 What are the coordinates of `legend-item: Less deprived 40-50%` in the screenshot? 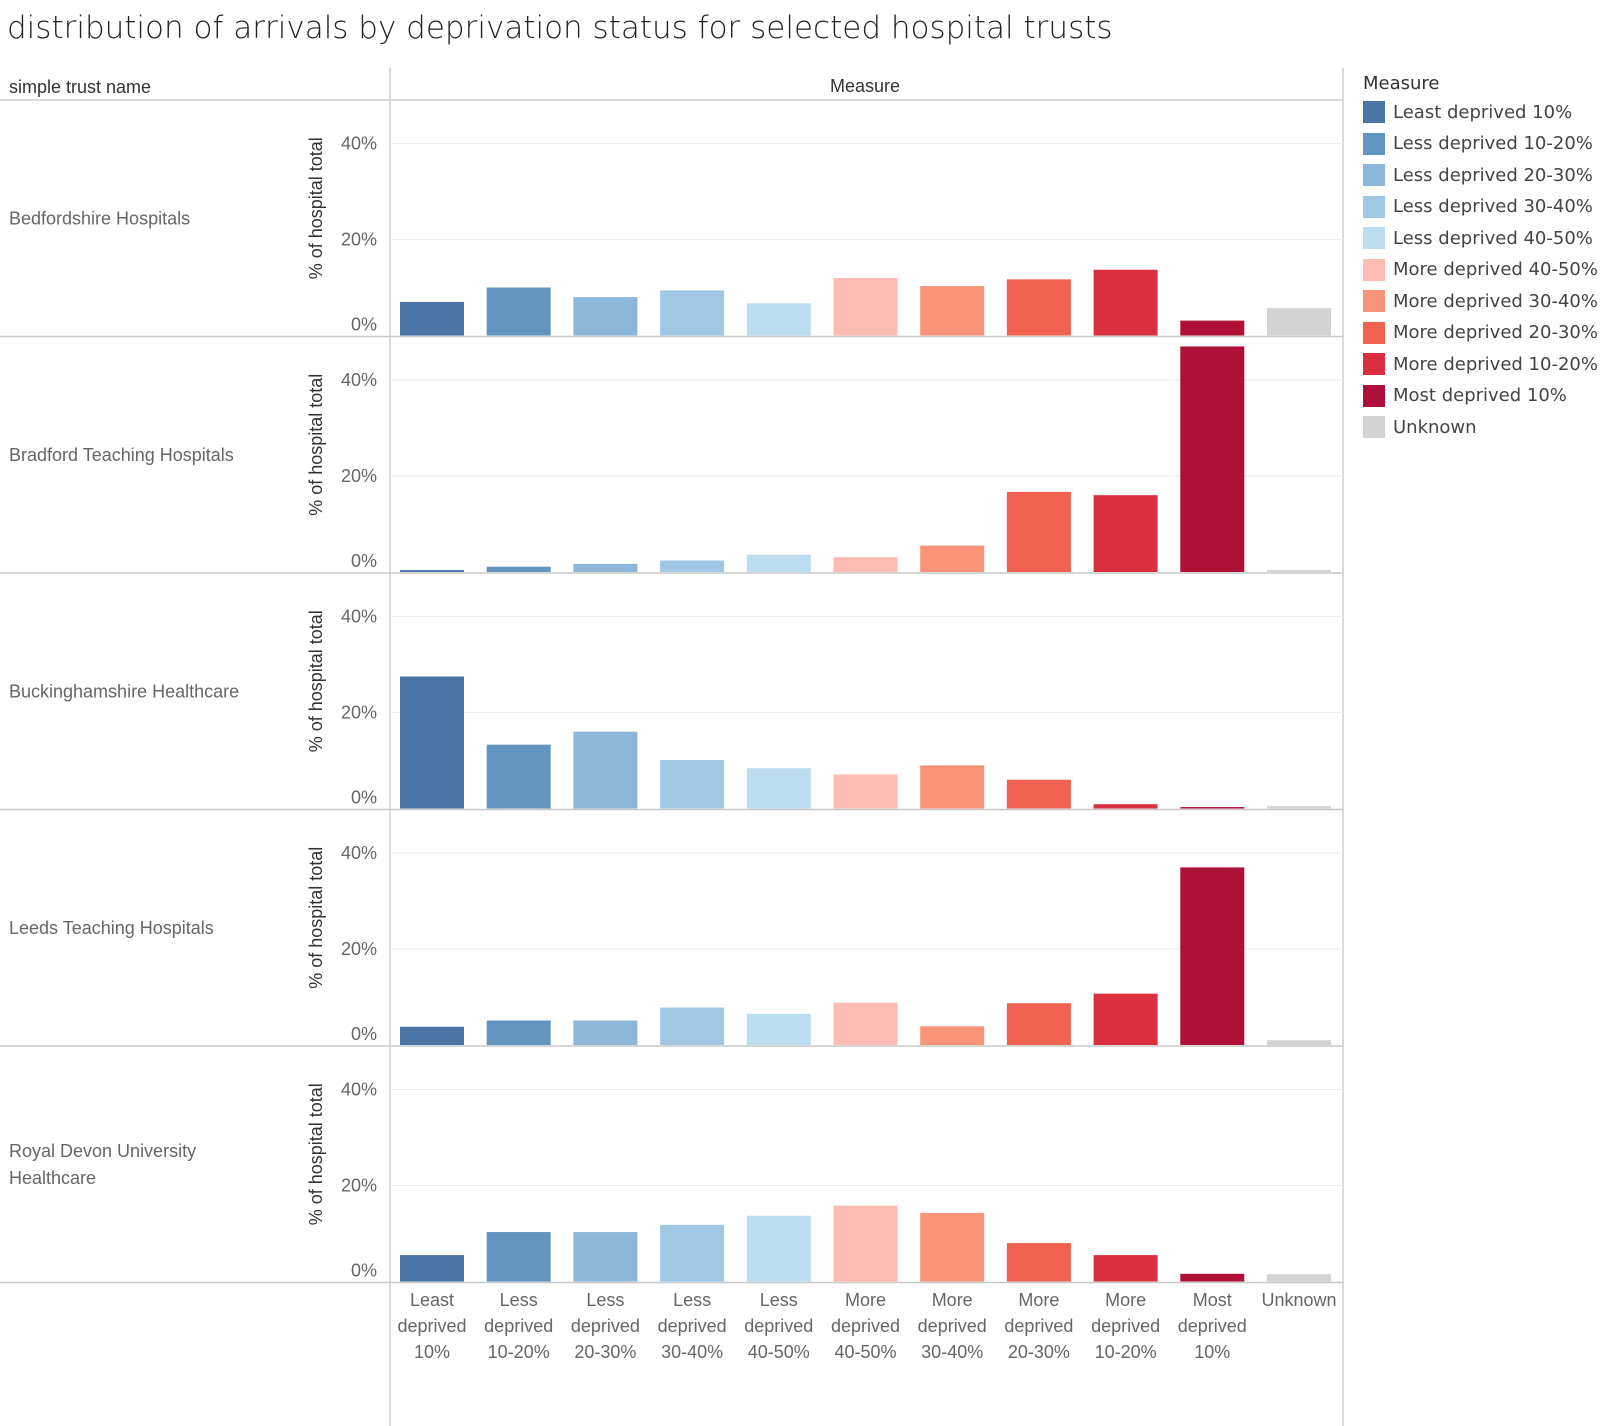 It's located at (1478, 238).